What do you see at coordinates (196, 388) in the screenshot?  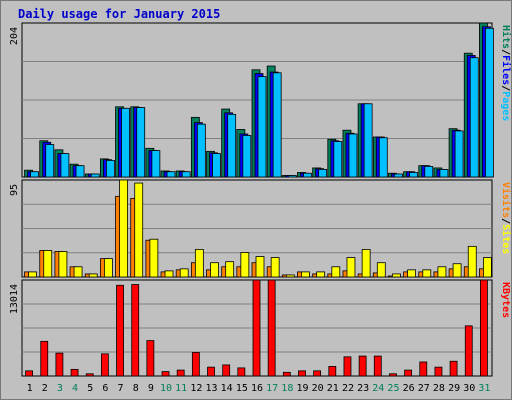 I see `x-tick-label-12: 12` at bounding box center [196, 388].